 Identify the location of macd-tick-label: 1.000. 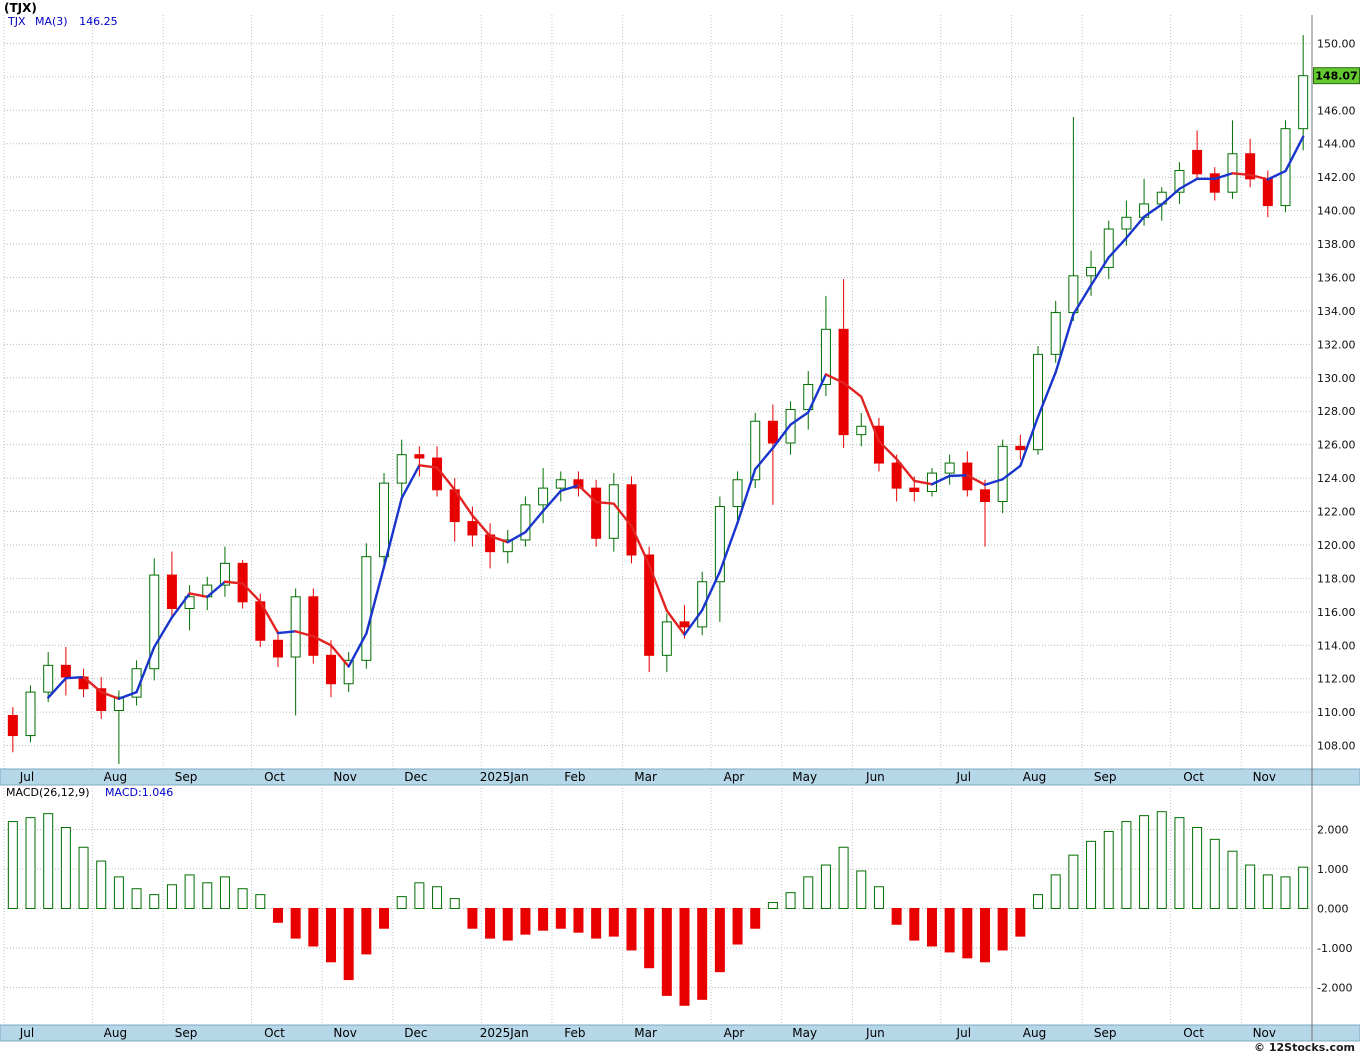
(1333, 869).